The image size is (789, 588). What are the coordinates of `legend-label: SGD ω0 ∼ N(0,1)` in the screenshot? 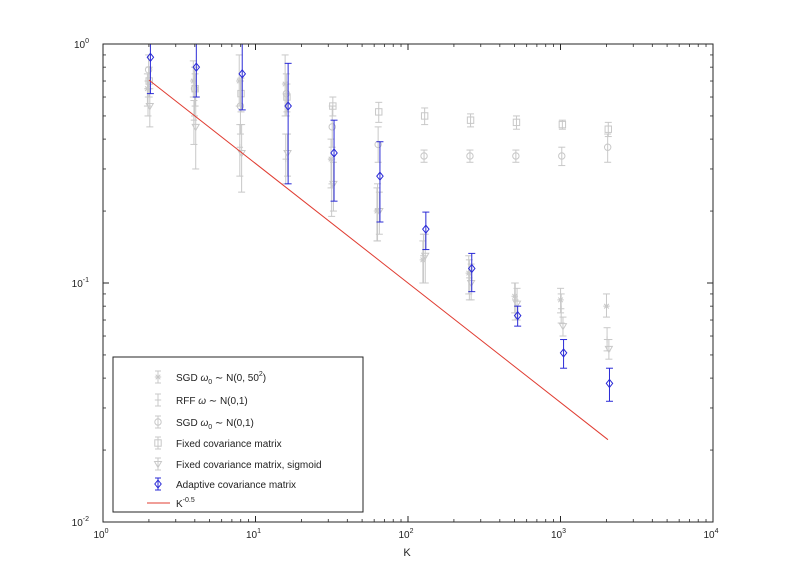 It's located at (215, 424).